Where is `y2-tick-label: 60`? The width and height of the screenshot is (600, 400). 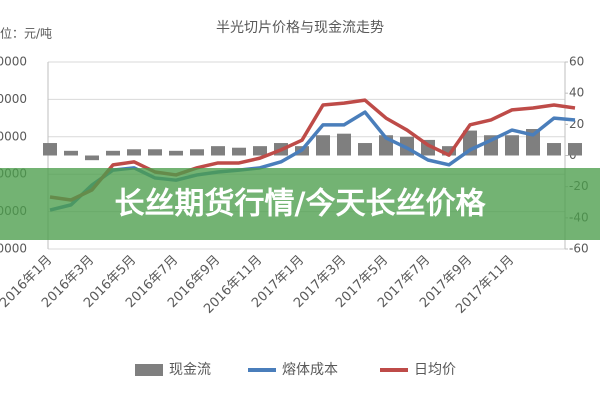 y2-tick-label: 60 is located at coordinates (576, 62).